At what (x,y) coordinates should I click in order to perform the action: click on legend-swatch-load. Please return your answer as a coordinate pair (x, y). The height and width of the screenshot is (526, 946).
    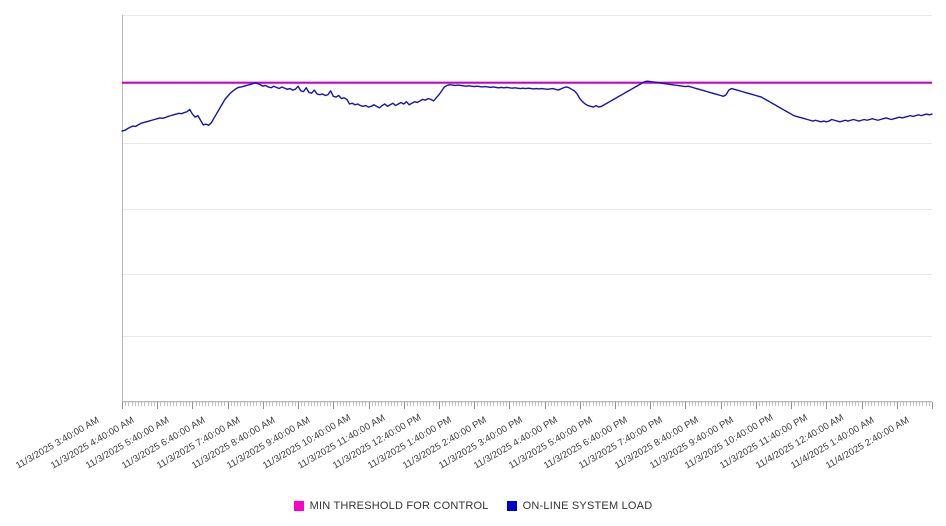
    Looking at the image, I should click on (511, 506).